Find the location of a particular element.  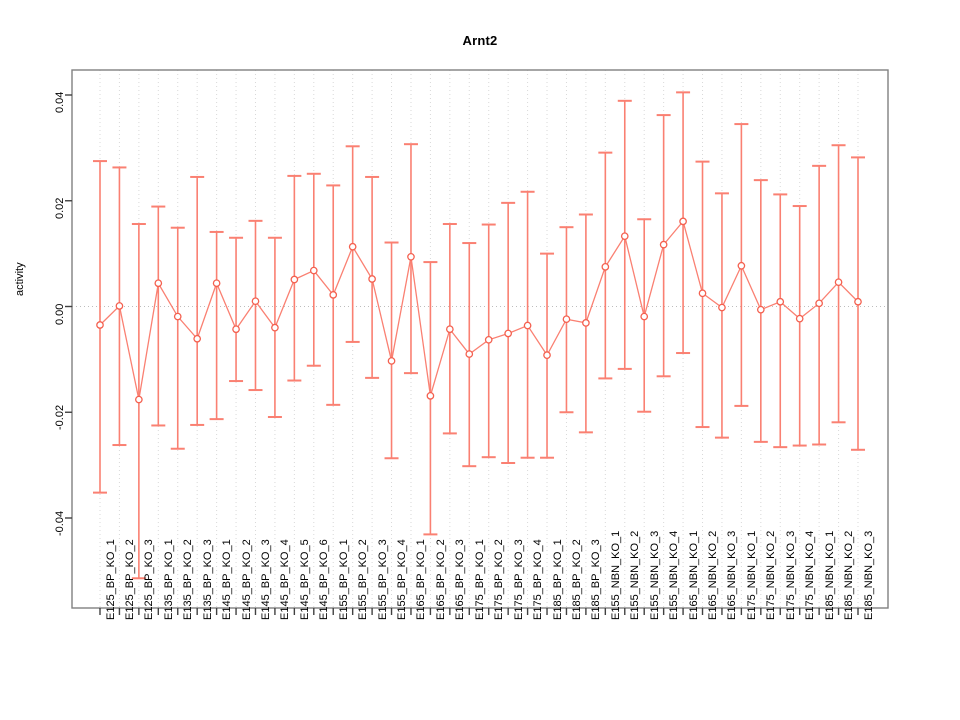

x-axis-tick-label: E125_BP_KO_1 is located at coordinates (110, 579).